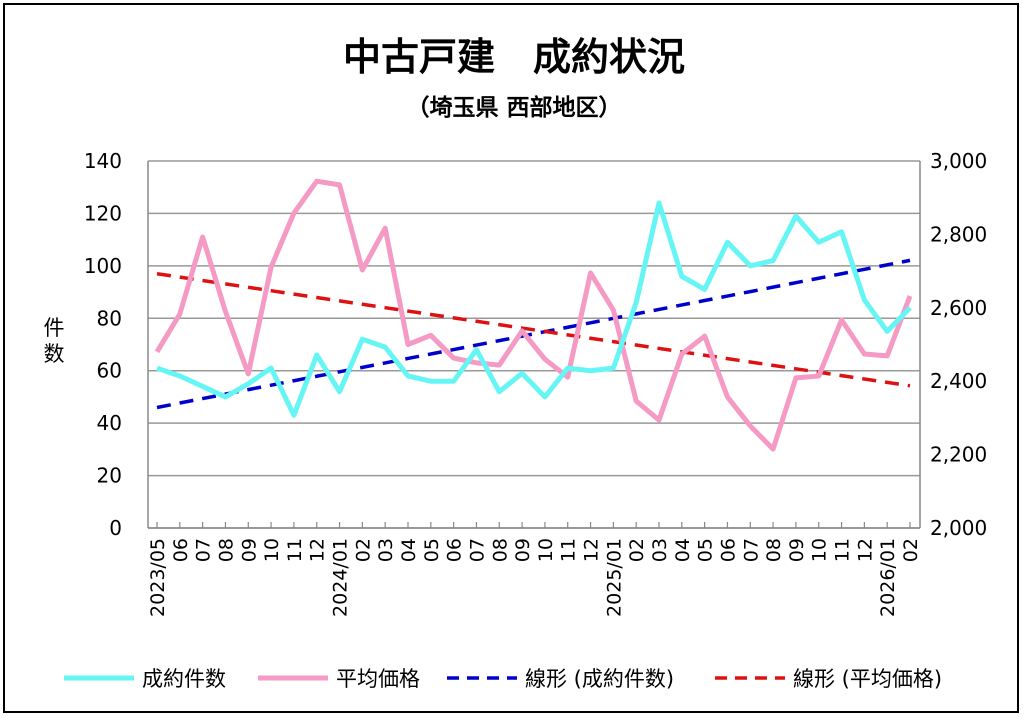 The height and width of the screenshot is (718, 1024). Describe the element at coordinates (109, 371) in the screenshot. I see `y-tick-label: 60` at that location.